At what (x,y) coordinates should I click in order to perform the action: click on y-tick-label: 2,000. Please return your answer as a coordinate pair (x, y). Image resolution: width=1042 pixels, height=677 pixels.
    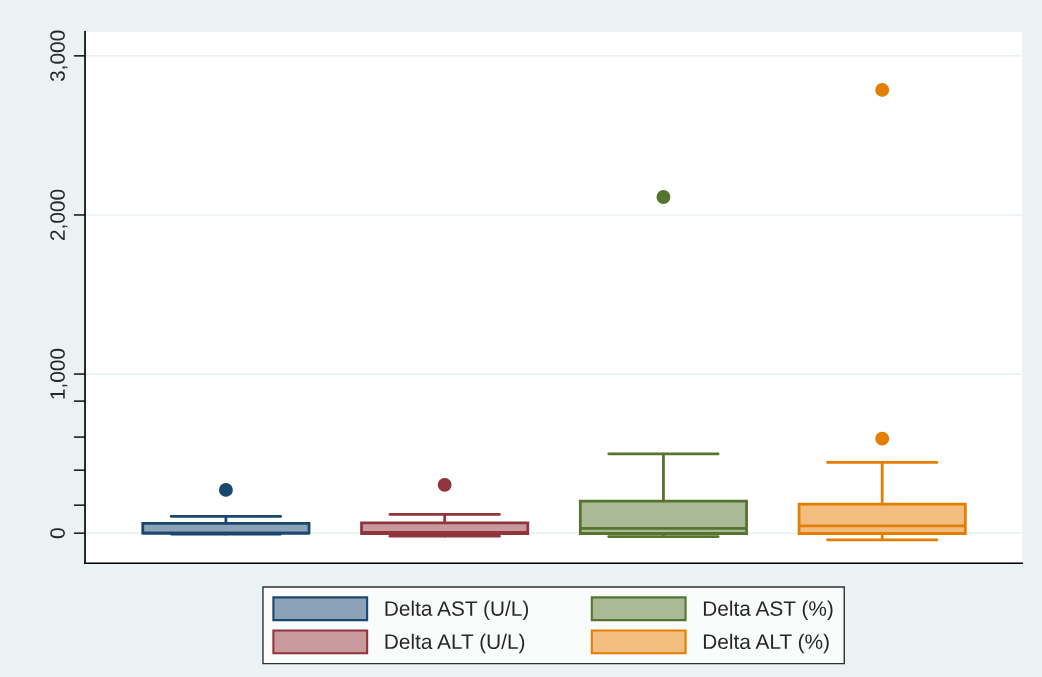
    Looking at the image, I should click on (59, 214).